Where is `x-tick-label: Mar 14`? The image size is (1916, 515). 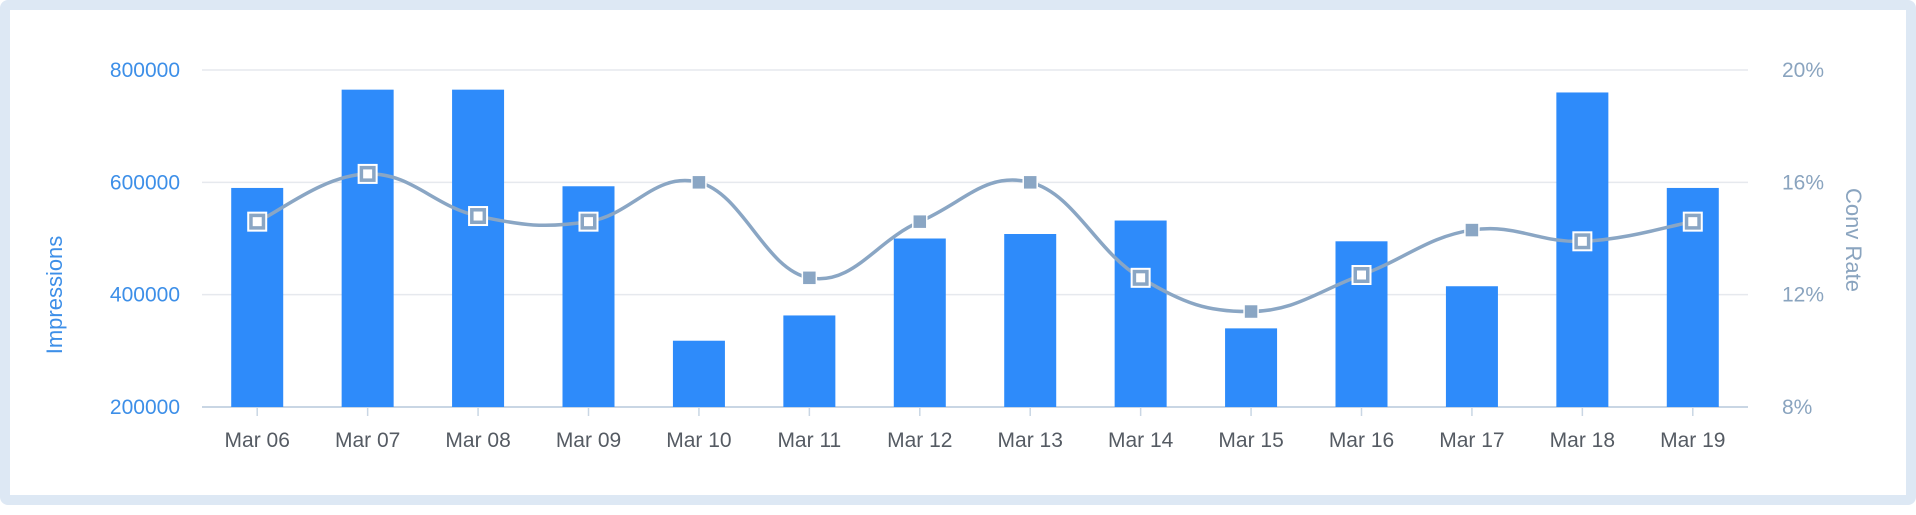 x-tick-label: Mar 14 is located at coordinates (1141, 440).